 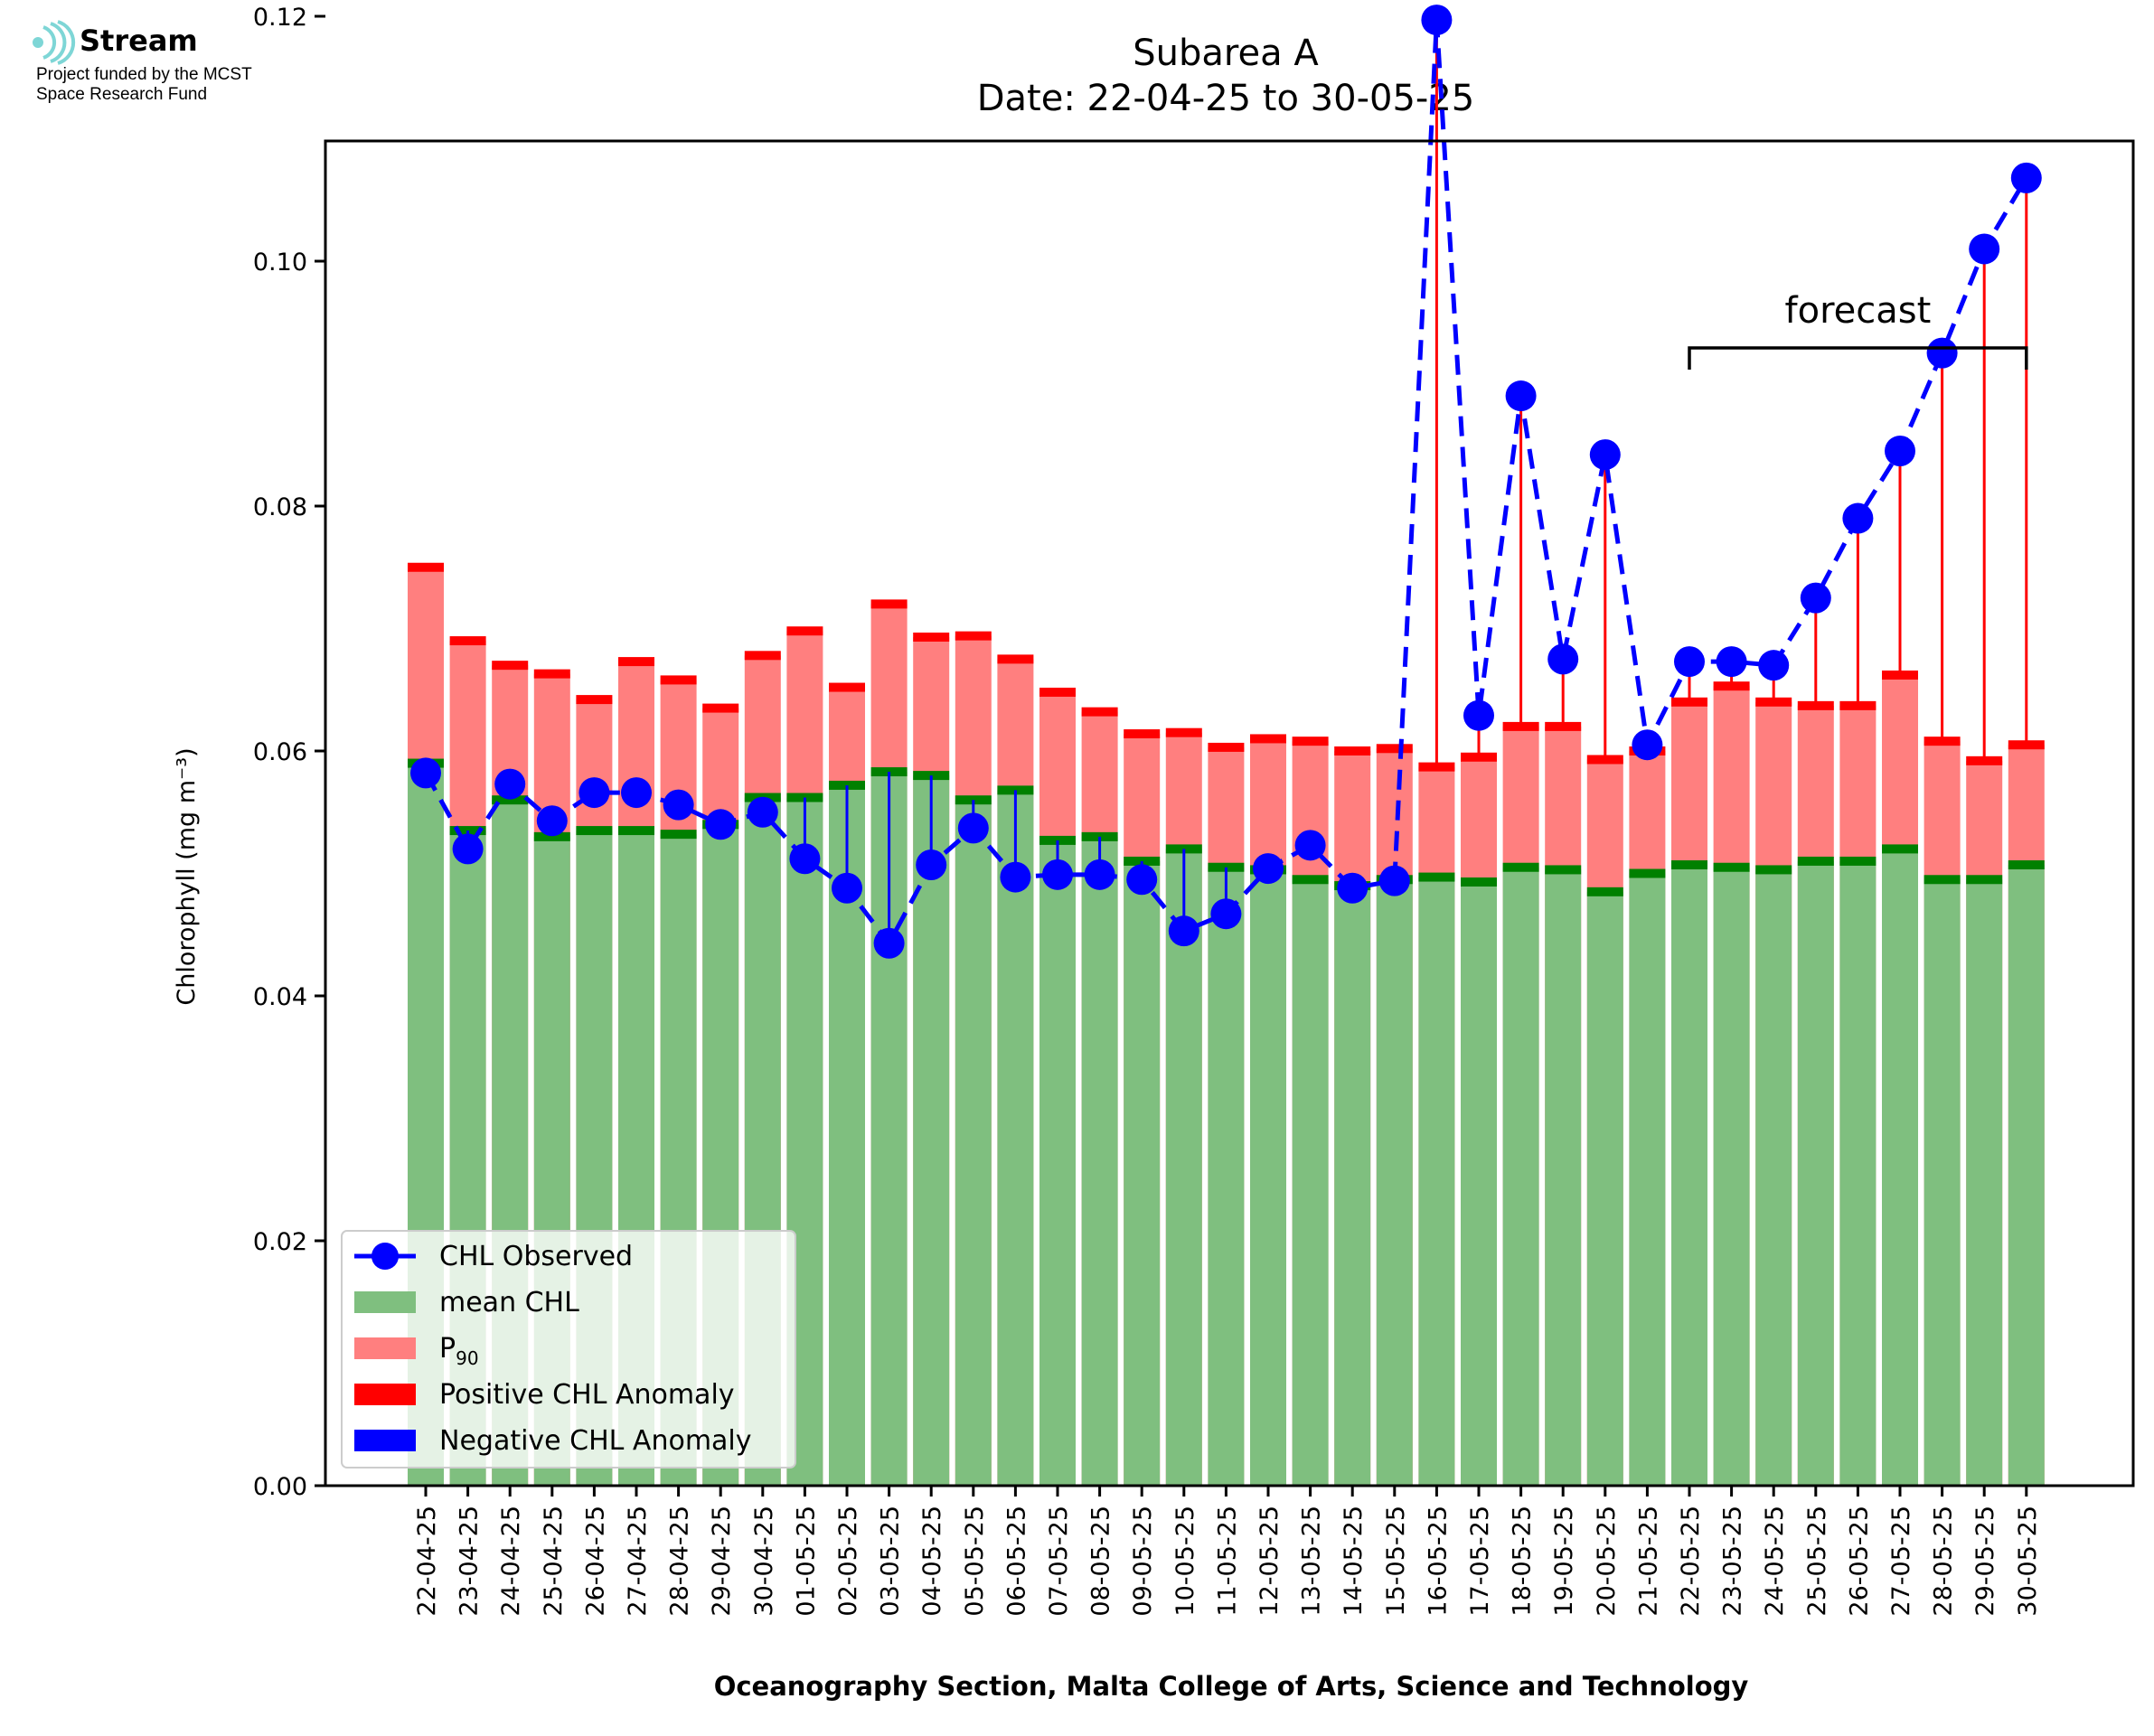 What do you see at coordinates (2028, 1562) in the screenshot?
I see `x-tick-label: 30-05-25` at bounding box center [2028, 1562].